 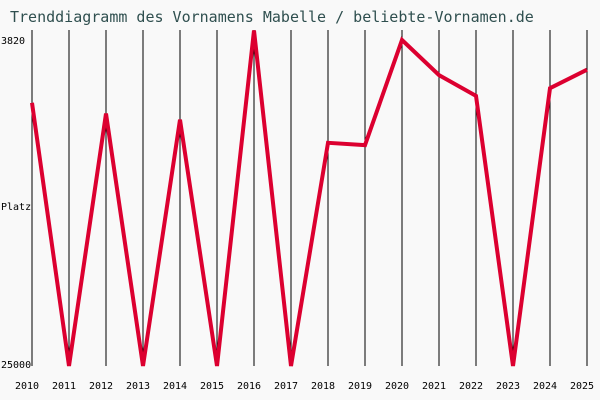 What do you see at coordinates (138, 386) in the screenshot?
I see `x-axis-label: 2013` at bounding box center [138, 386].